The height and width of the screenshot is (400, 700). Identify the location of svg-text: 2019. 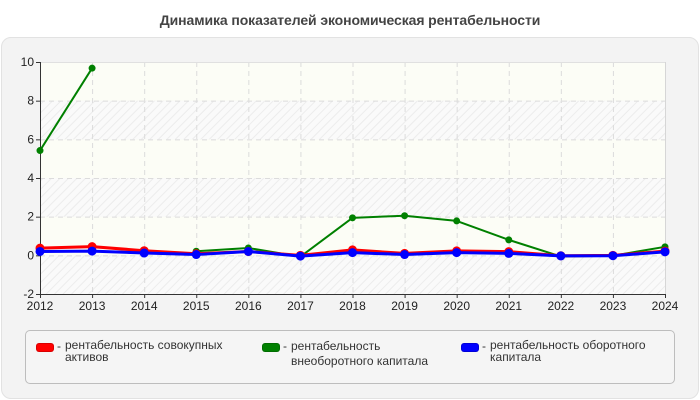
(404, 306).